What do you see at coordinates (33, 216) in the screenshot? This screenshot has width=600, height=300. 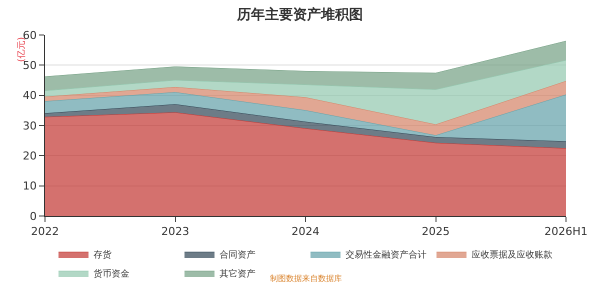 I see `y-tick-label: 0` at bounding box center [33, 216].